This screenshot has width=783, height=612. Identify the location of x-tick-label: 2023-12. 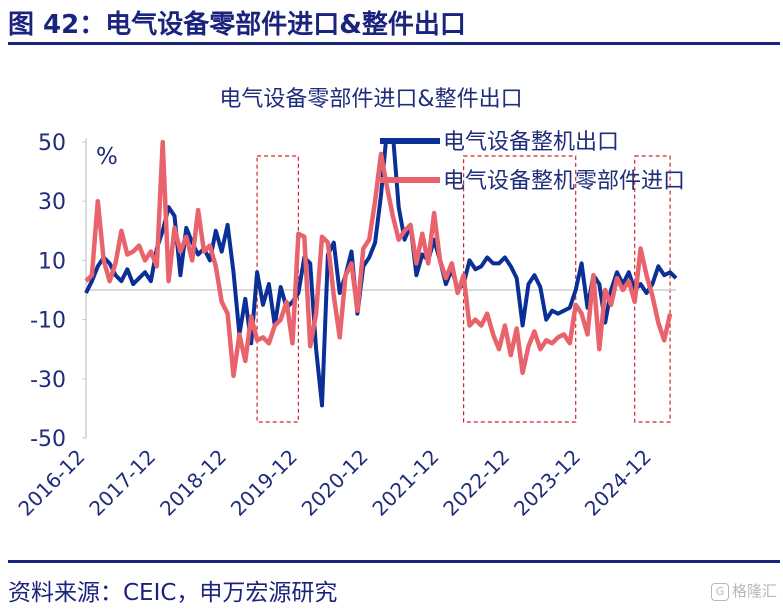
(547, 483).